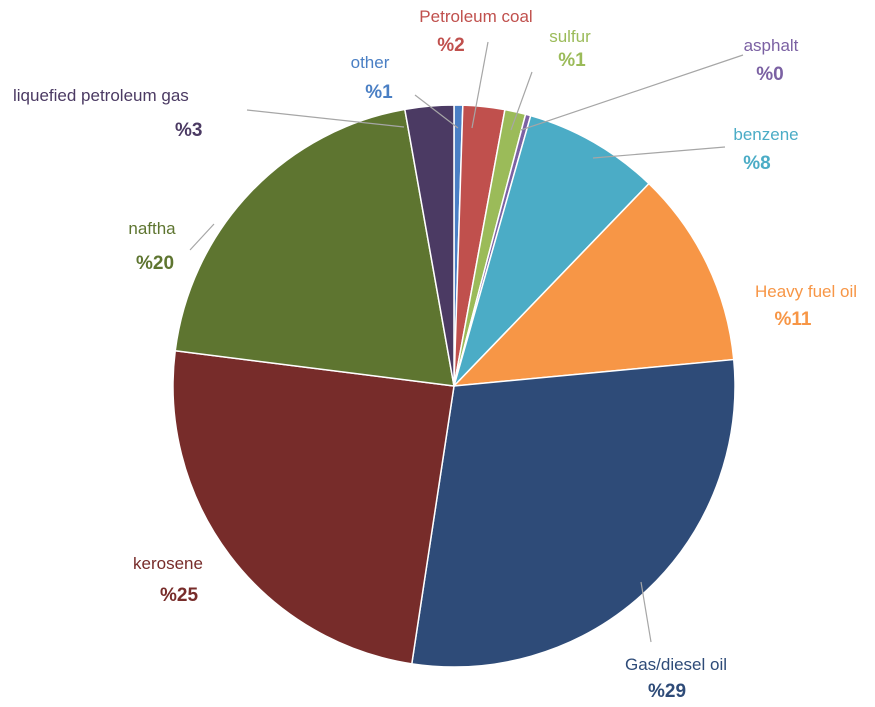  Describe the element at coordinates (570, 36) in the screenshot. I see `label-sulfur: sulfur` at that location.